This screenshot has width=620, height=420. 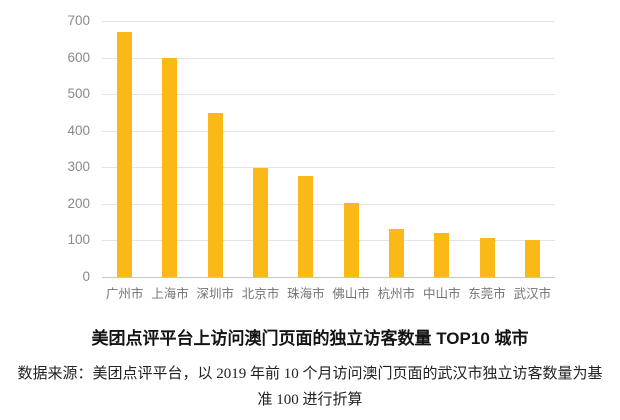 What do you see at coordinates (170, 294) in the screenshot?
I see `x-tick-label-上海市: 上海市` at bounding box center [170, 294].